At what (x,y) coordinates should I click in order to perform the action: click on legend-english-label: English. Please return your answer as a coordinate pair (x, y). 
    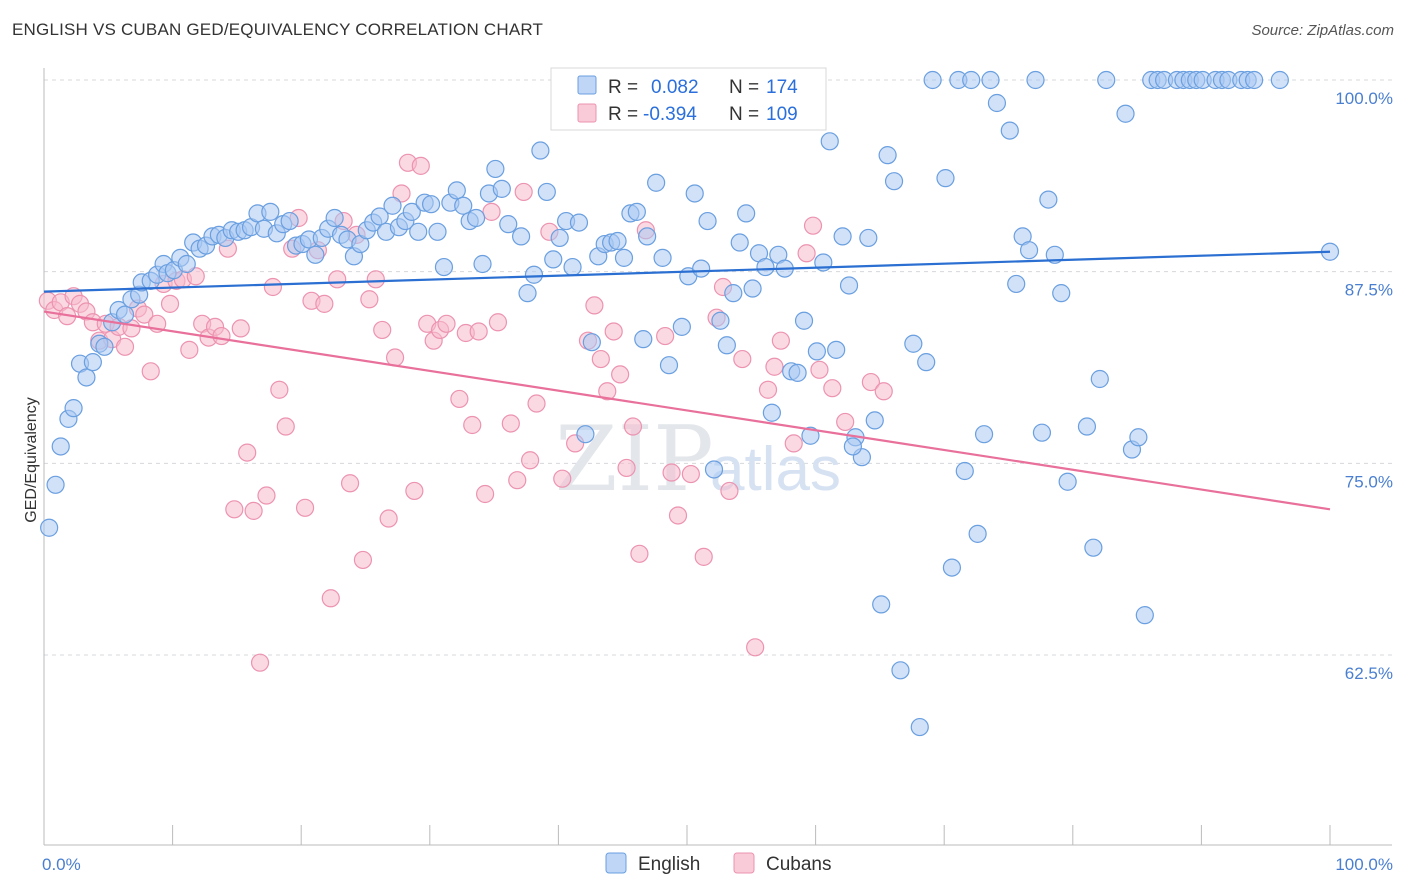
    Looking at the image, I should click on (669, 864).